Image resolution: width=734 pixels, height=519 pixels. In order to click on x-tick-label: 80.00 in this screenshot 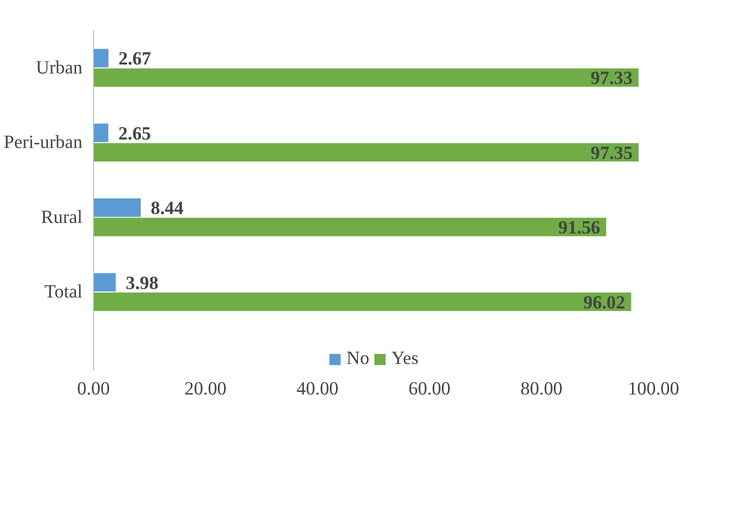, I will do `click(541, 389)`.